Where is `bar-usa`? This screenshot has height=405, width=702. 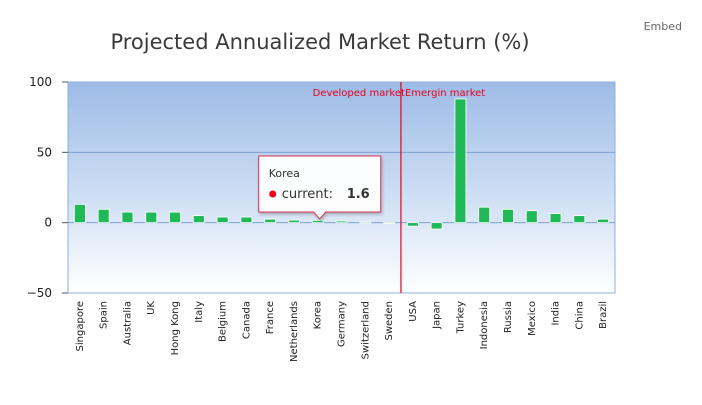 bar-usa is located at coordinates (412, 224).